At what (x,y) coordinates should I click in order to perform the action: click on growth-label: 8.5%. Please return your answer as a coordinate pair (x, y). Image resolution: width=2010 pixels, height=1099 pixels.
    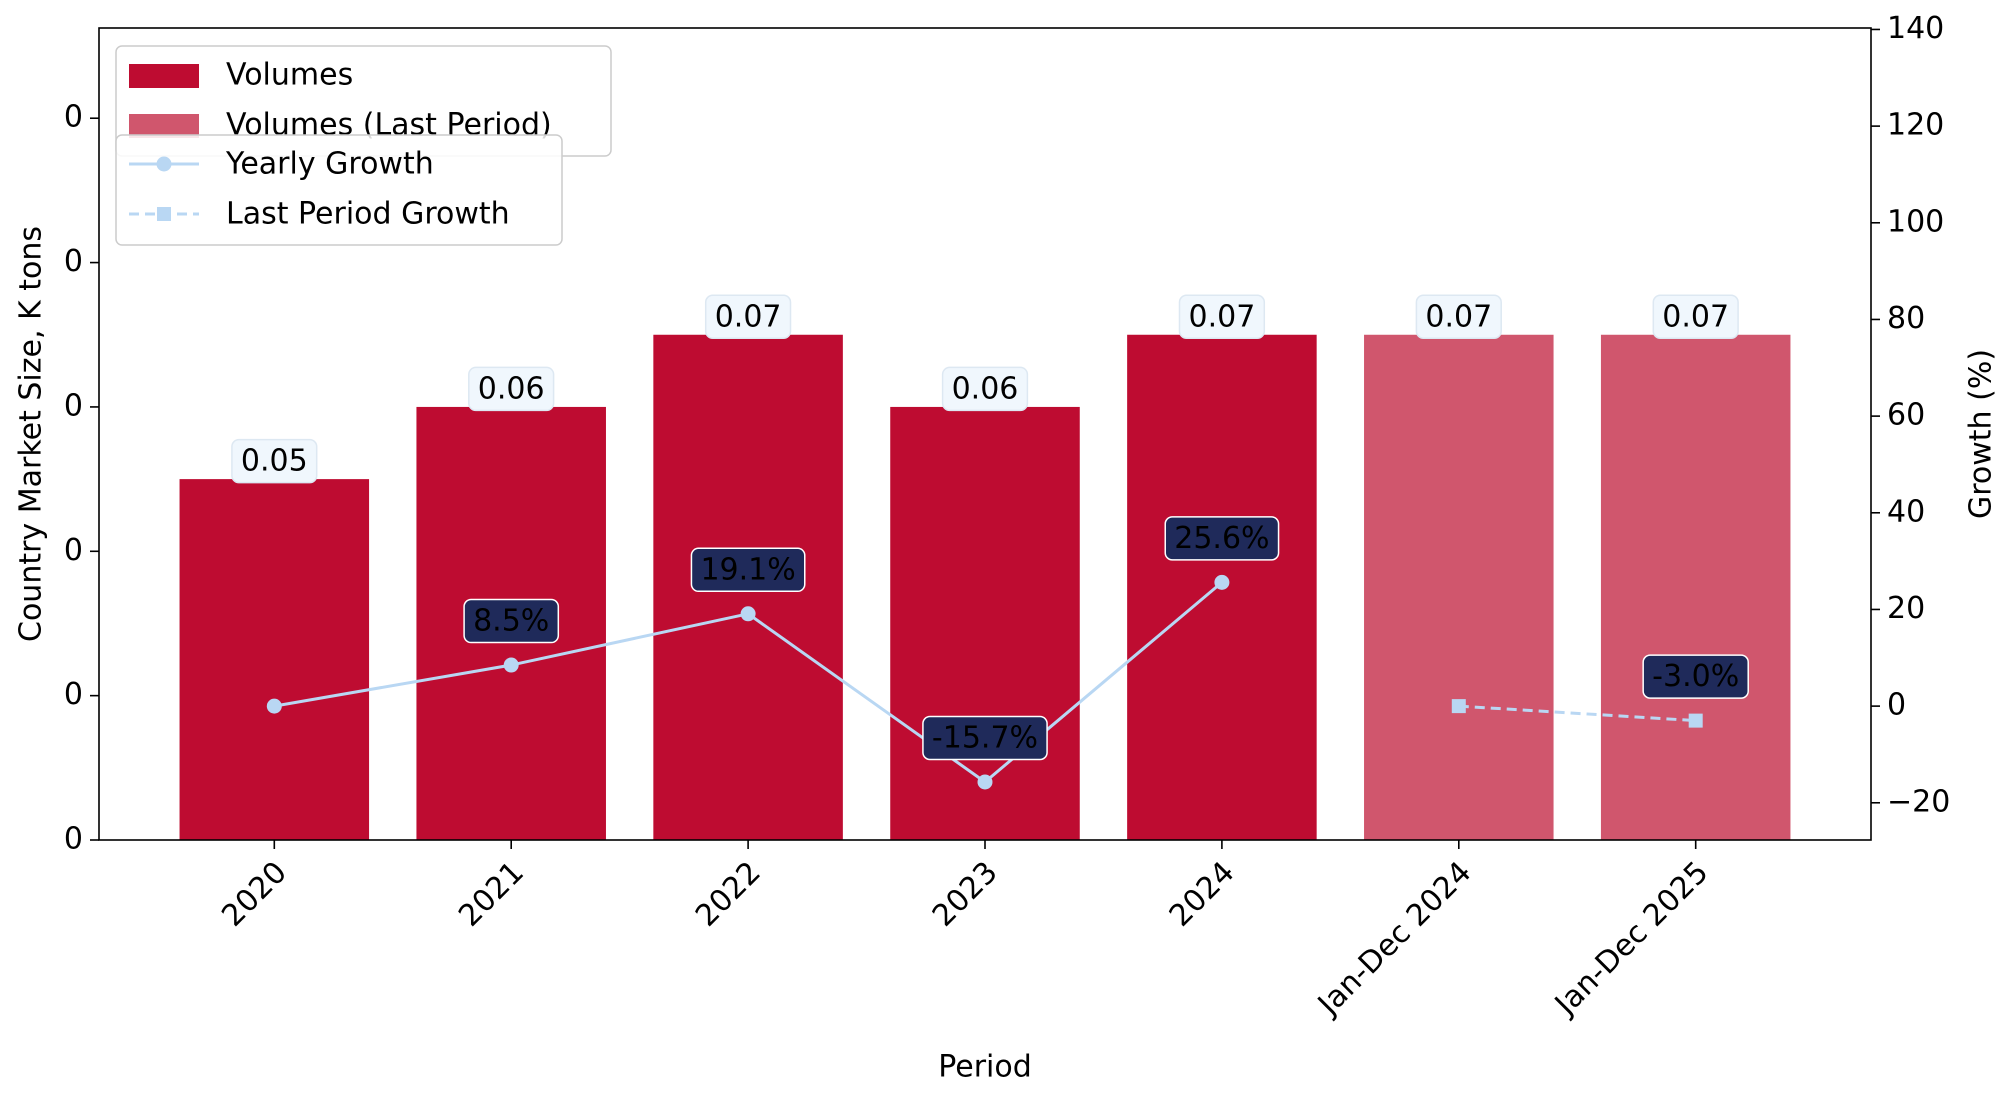
    Looking at the image, I should click on (511, 621).